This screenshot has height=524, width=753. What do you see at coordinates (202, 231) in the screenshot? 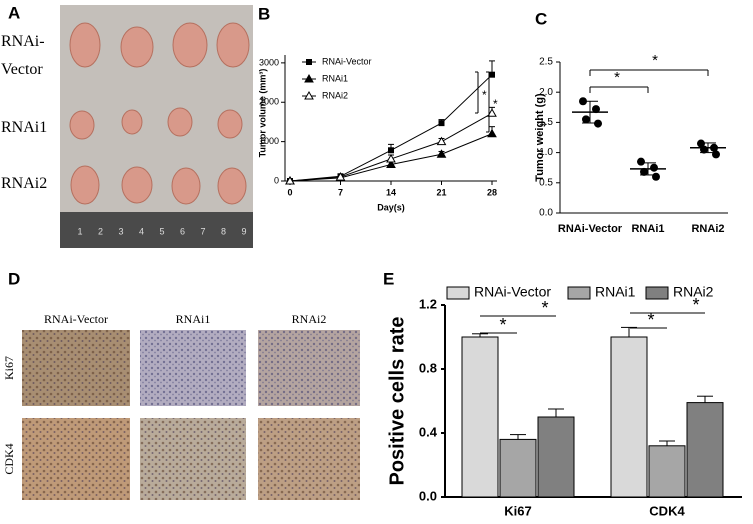
I see `ruler-label: 7` at bounding box center [202, 231].